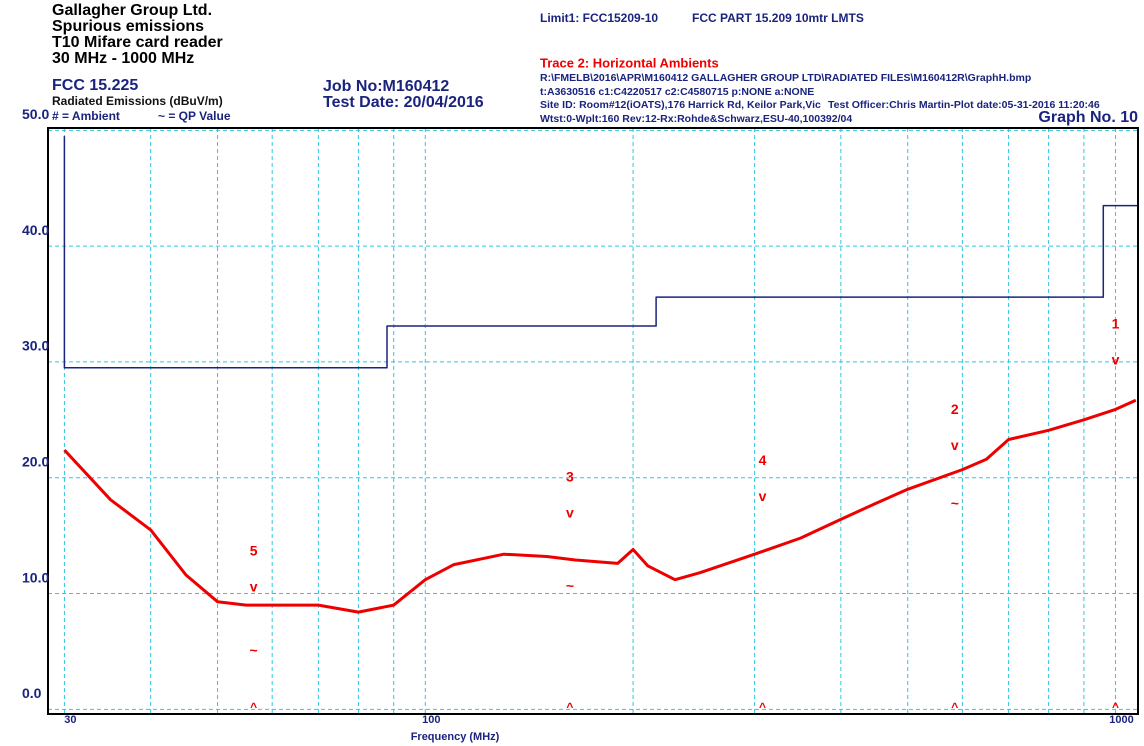 The width and height of the screenshot is (1144, 746). I want to click on y-axis-label: Radiated Emissions (dBuV/m), so click(137, 101).